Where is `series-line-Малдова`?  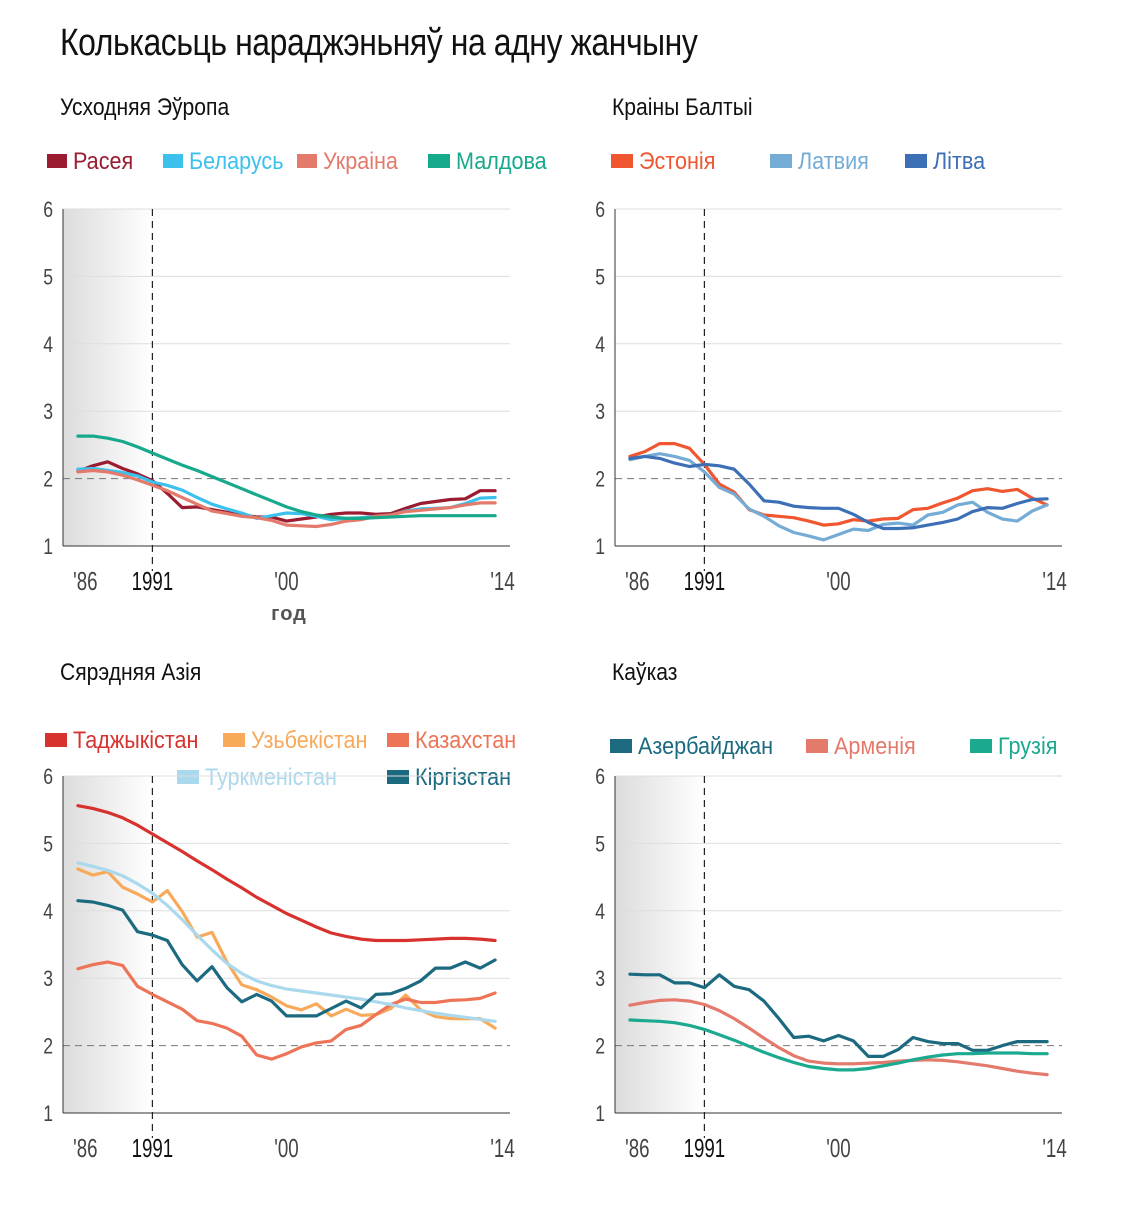
series-line-Малдова is located at coordinates (286, 477).